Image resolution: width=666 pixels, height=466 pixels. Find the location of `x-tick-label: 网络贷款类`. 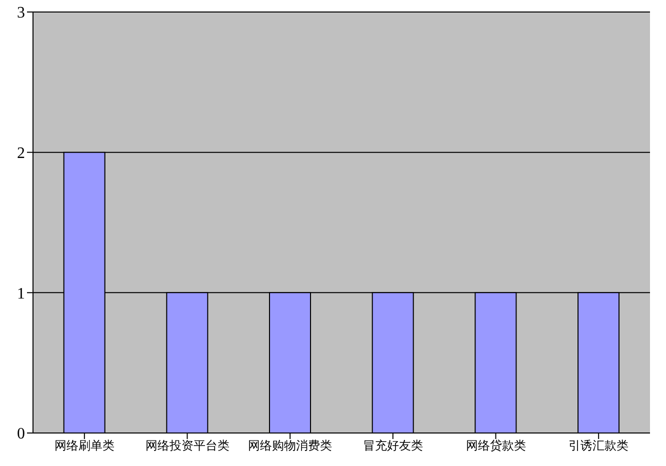

x-tick-label: 网络贷款类 is located at coordinates (496, 445).